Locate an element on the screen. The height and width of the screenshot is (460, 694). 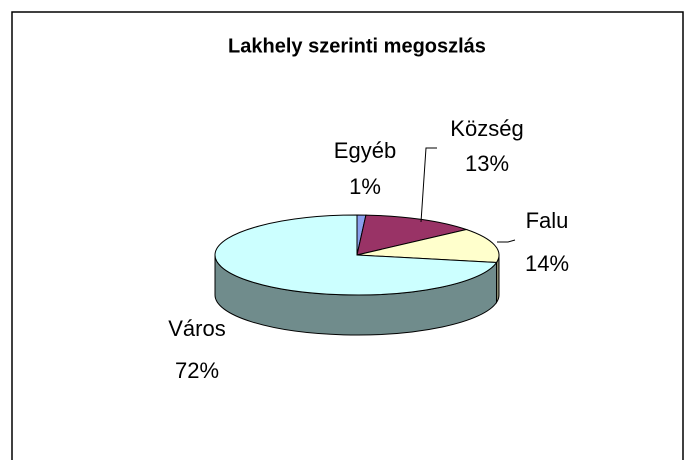
slice-value-label: 14% is located at coordinates (547, 263).